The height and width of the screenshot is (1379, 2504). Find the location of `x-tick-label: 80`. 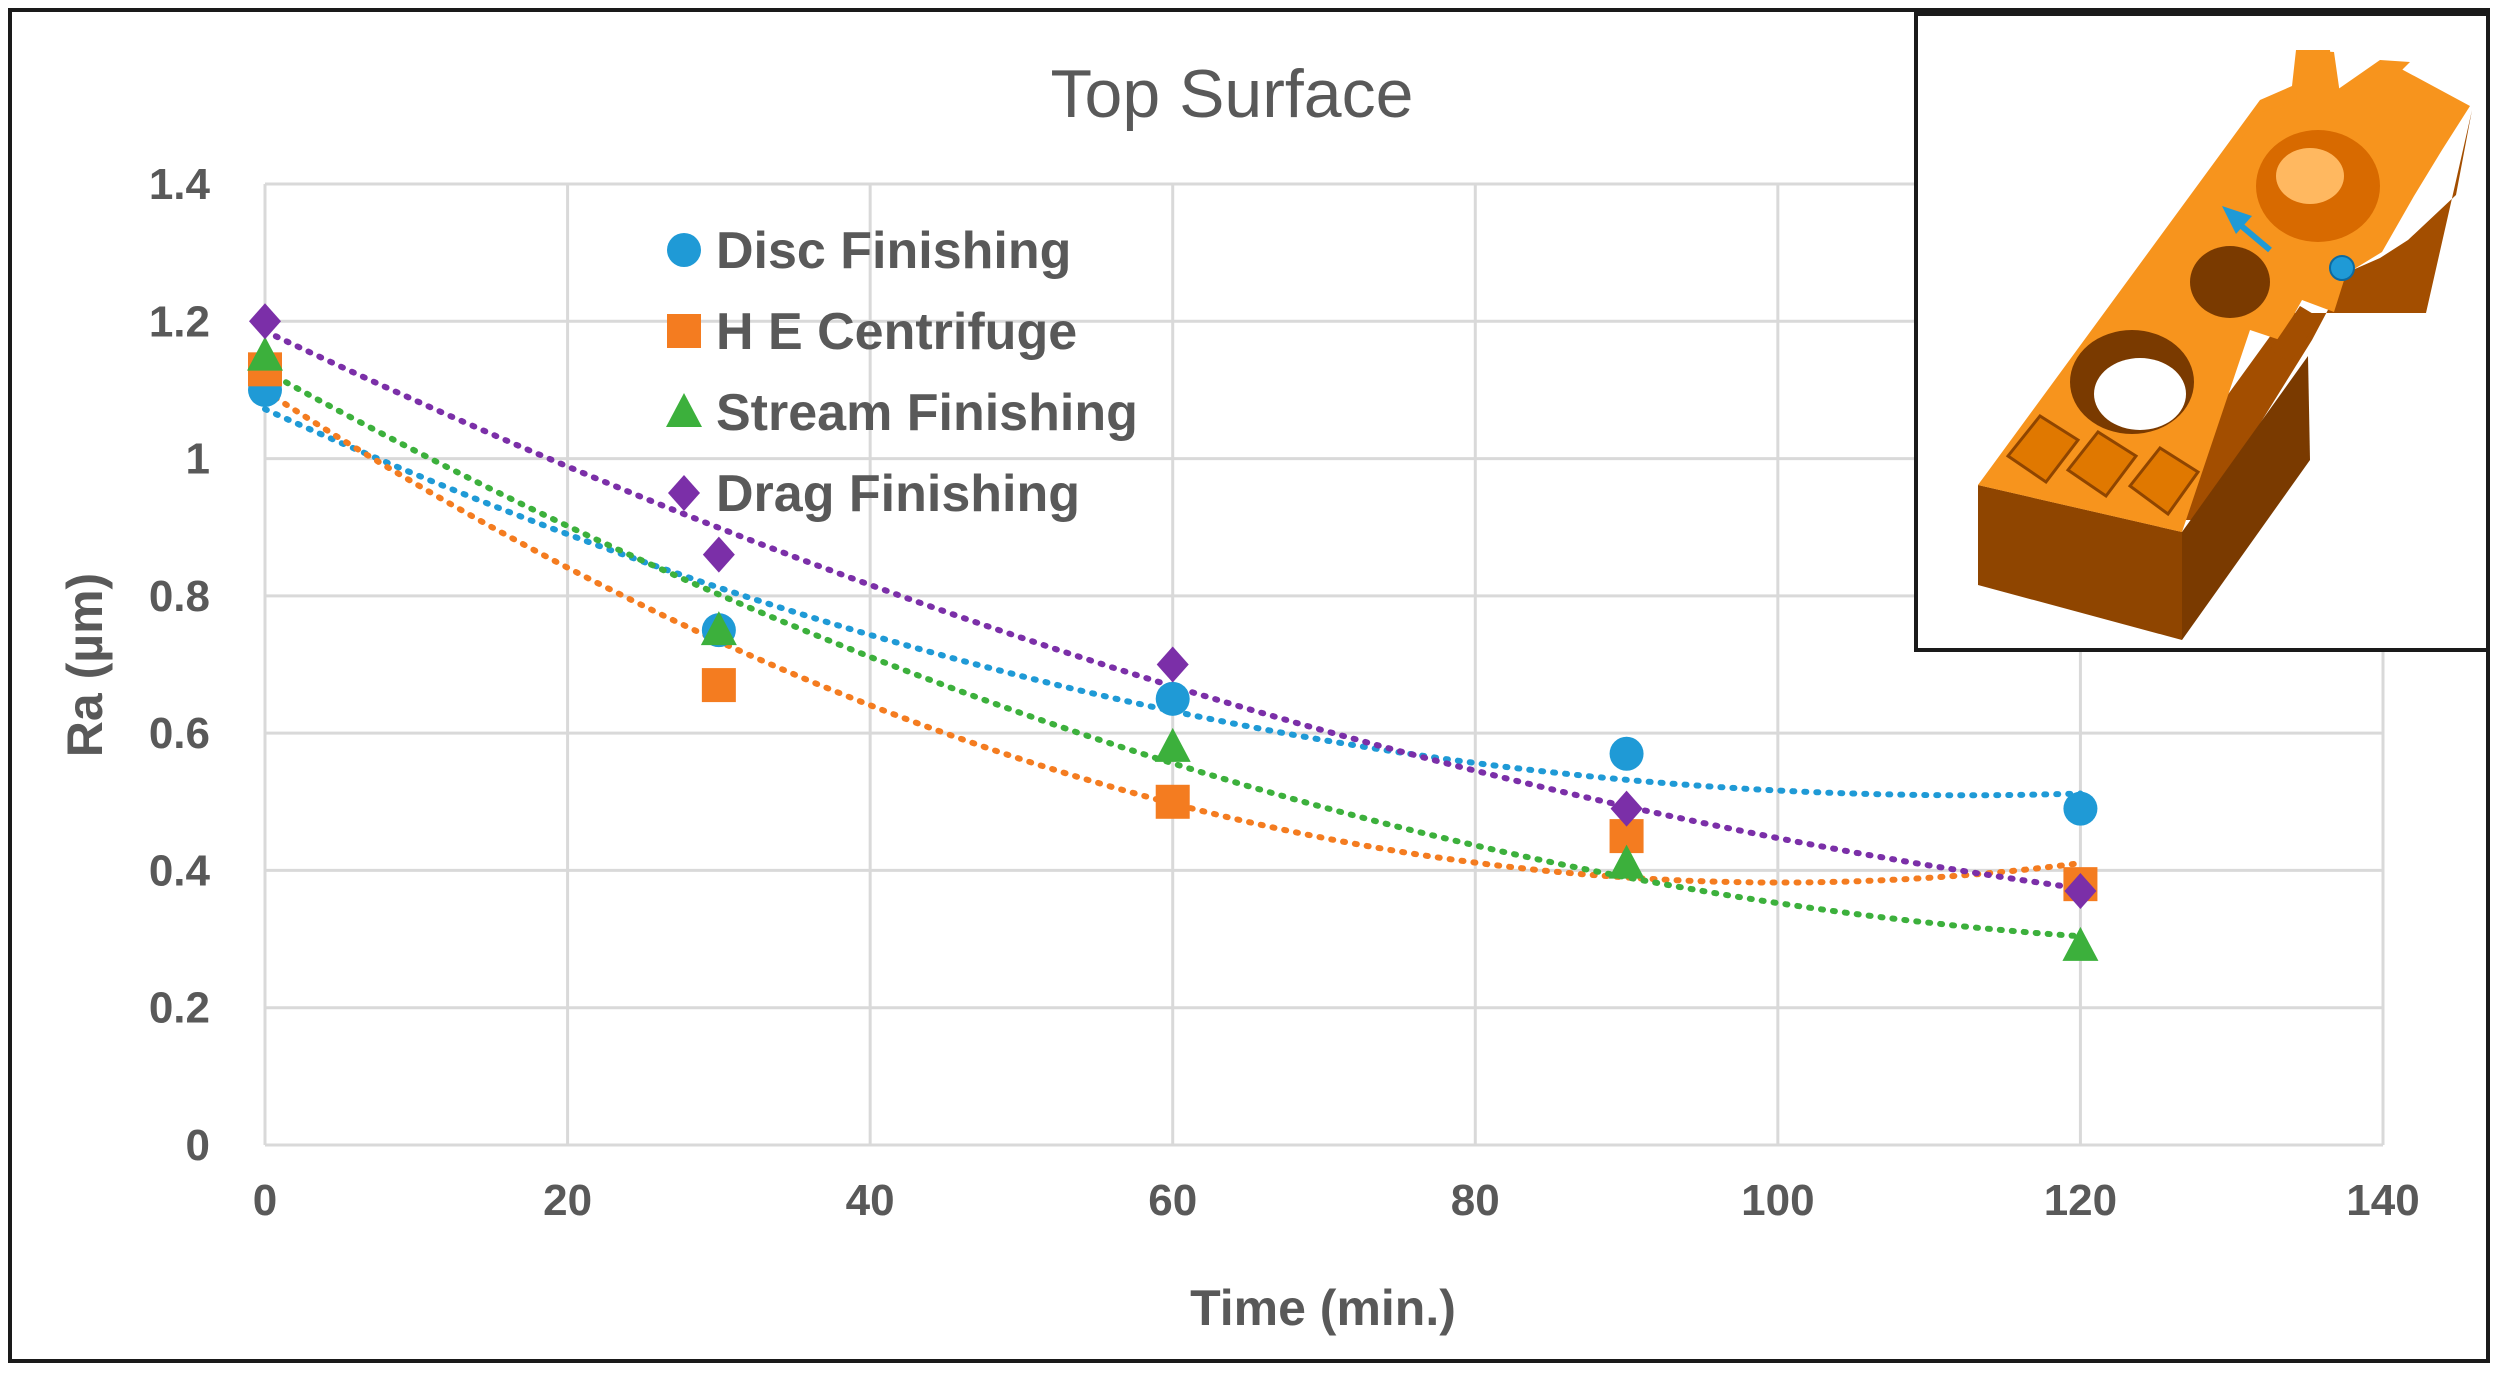

x-tick-label: 80 is located at coordinates (1475, 1200).